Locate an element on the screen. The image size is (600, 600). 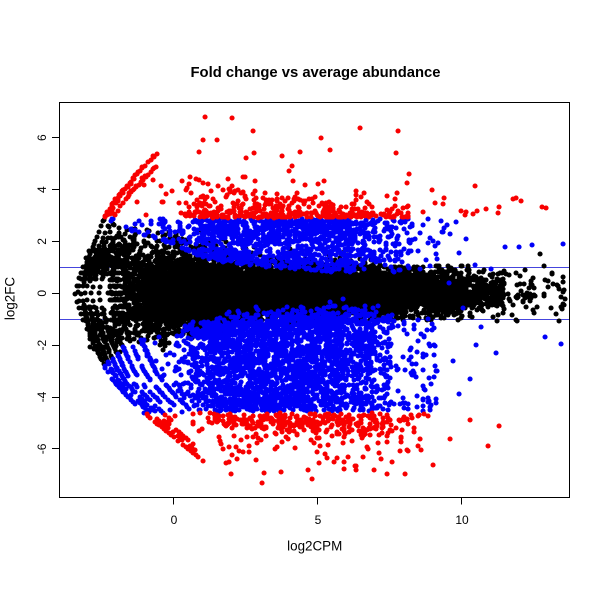
svg-text: 4 is located at coordinates (42, 189).